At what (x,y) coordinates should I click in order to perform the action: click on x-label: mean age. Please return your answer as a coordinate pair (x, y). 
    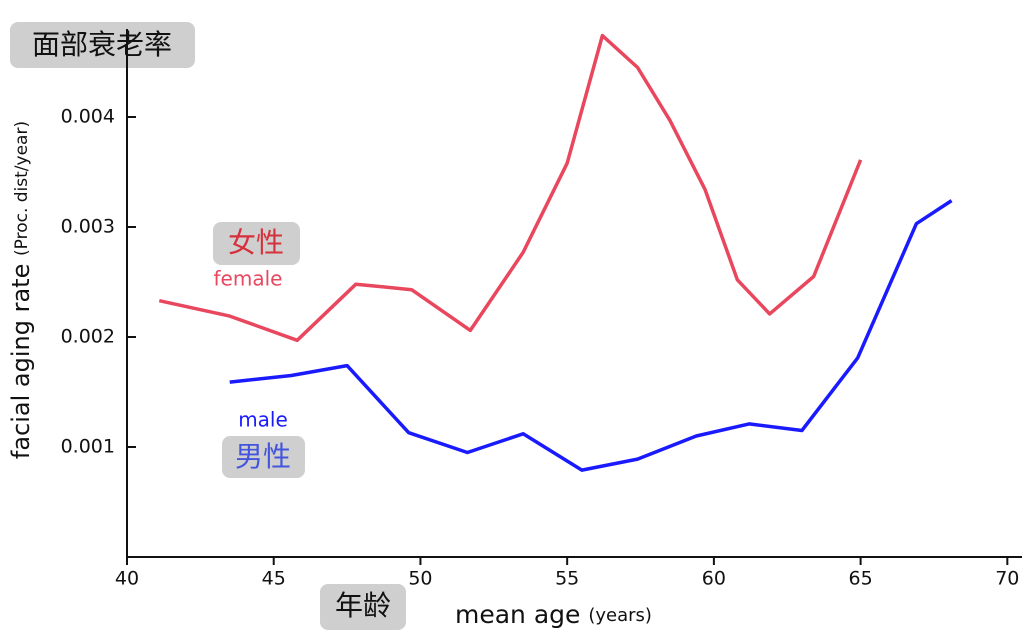
    Looking at the image, I should click on (517, 614).